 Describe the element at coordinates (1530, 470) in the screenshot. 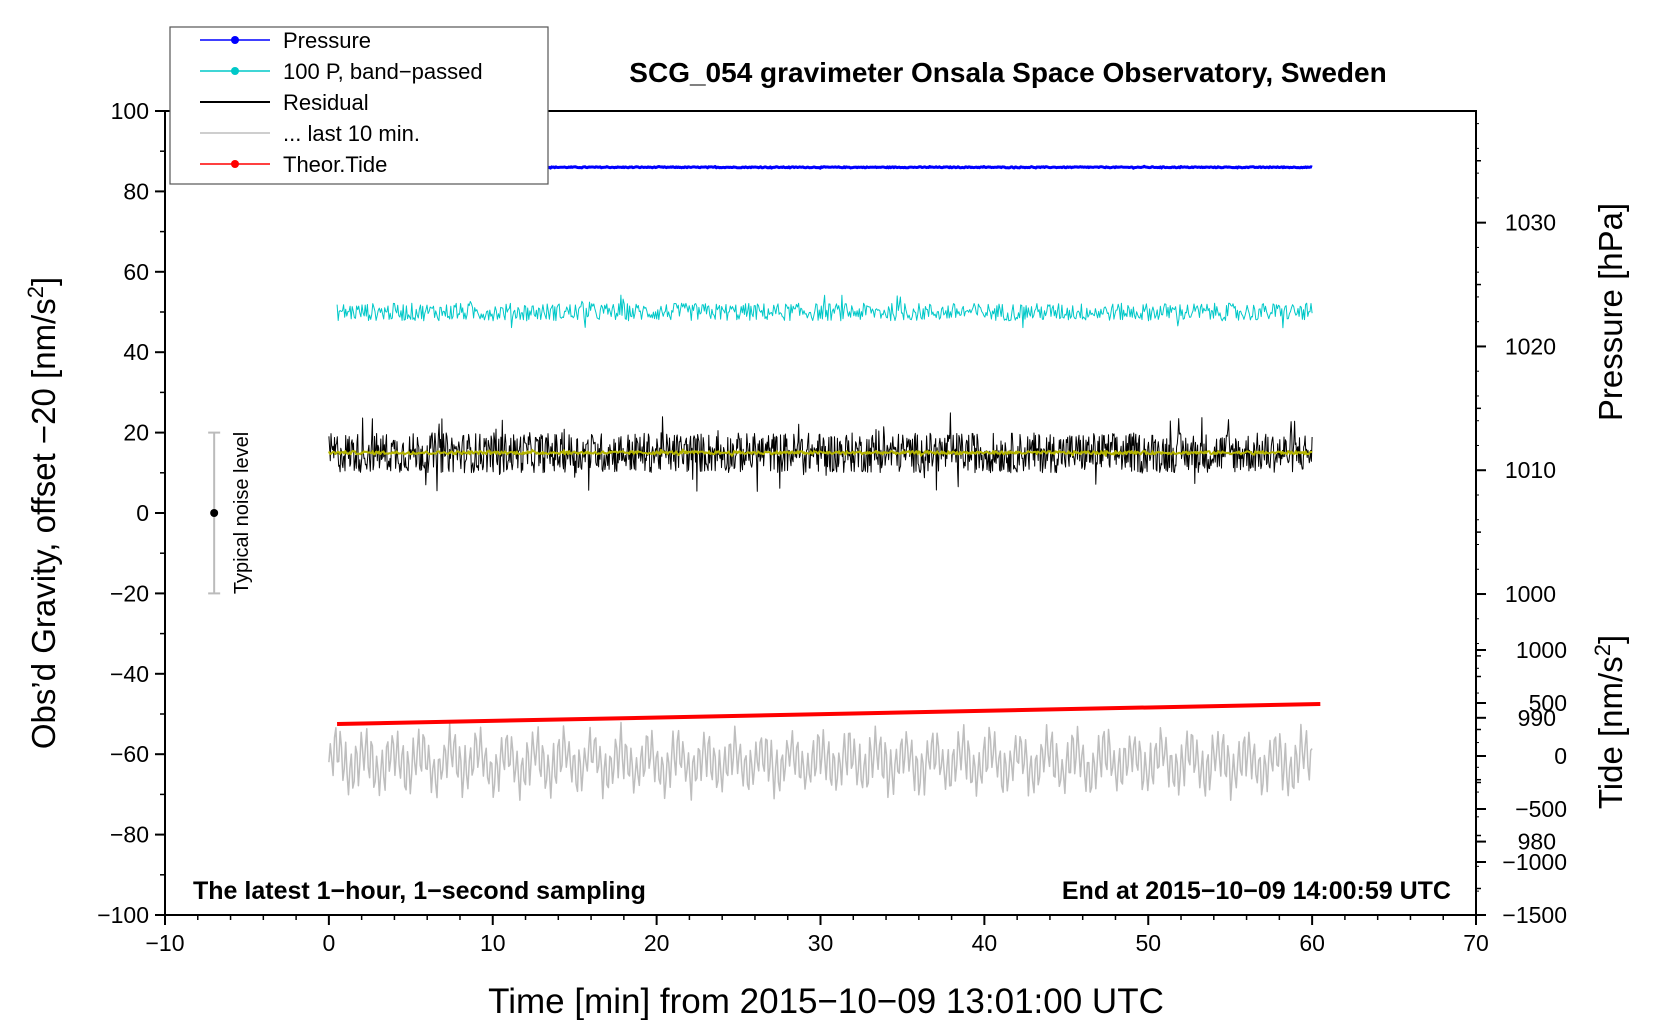

I see `pressure-tick-label: 1010` at that location.